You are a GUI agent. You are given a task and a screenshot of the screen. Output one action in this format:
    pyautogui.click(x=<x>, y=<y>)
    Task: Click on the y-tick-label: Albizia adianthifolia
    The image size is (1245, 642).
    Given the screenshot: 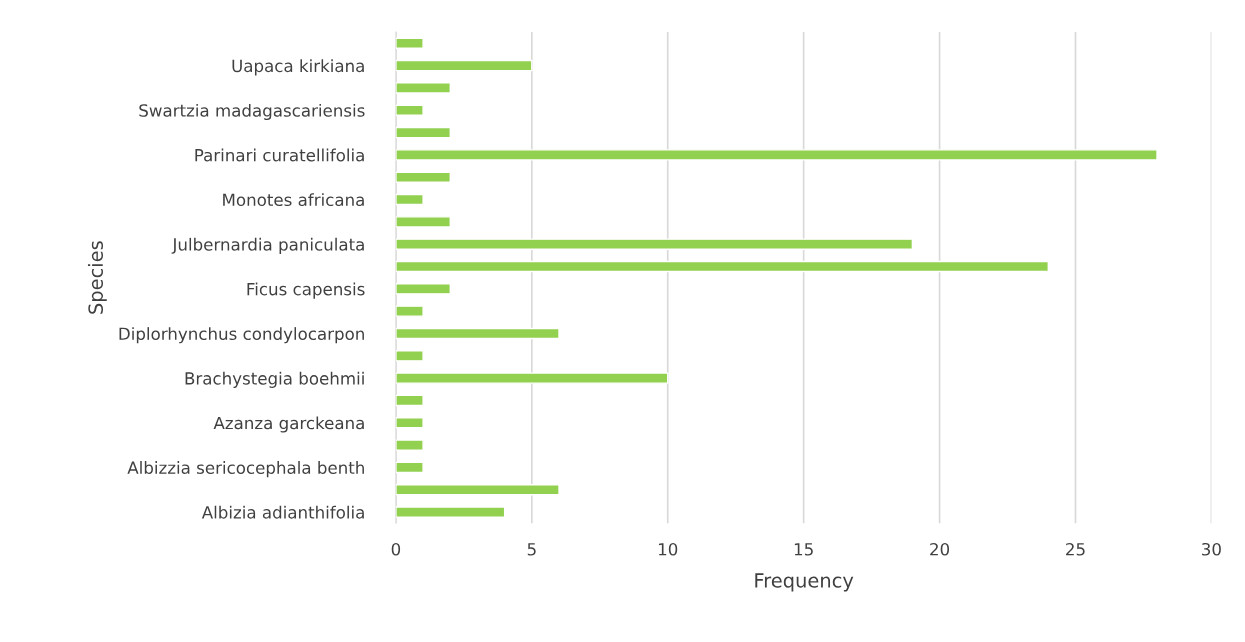 What is the action you would take?
    pyautogui.click(x=282, y=512)
    